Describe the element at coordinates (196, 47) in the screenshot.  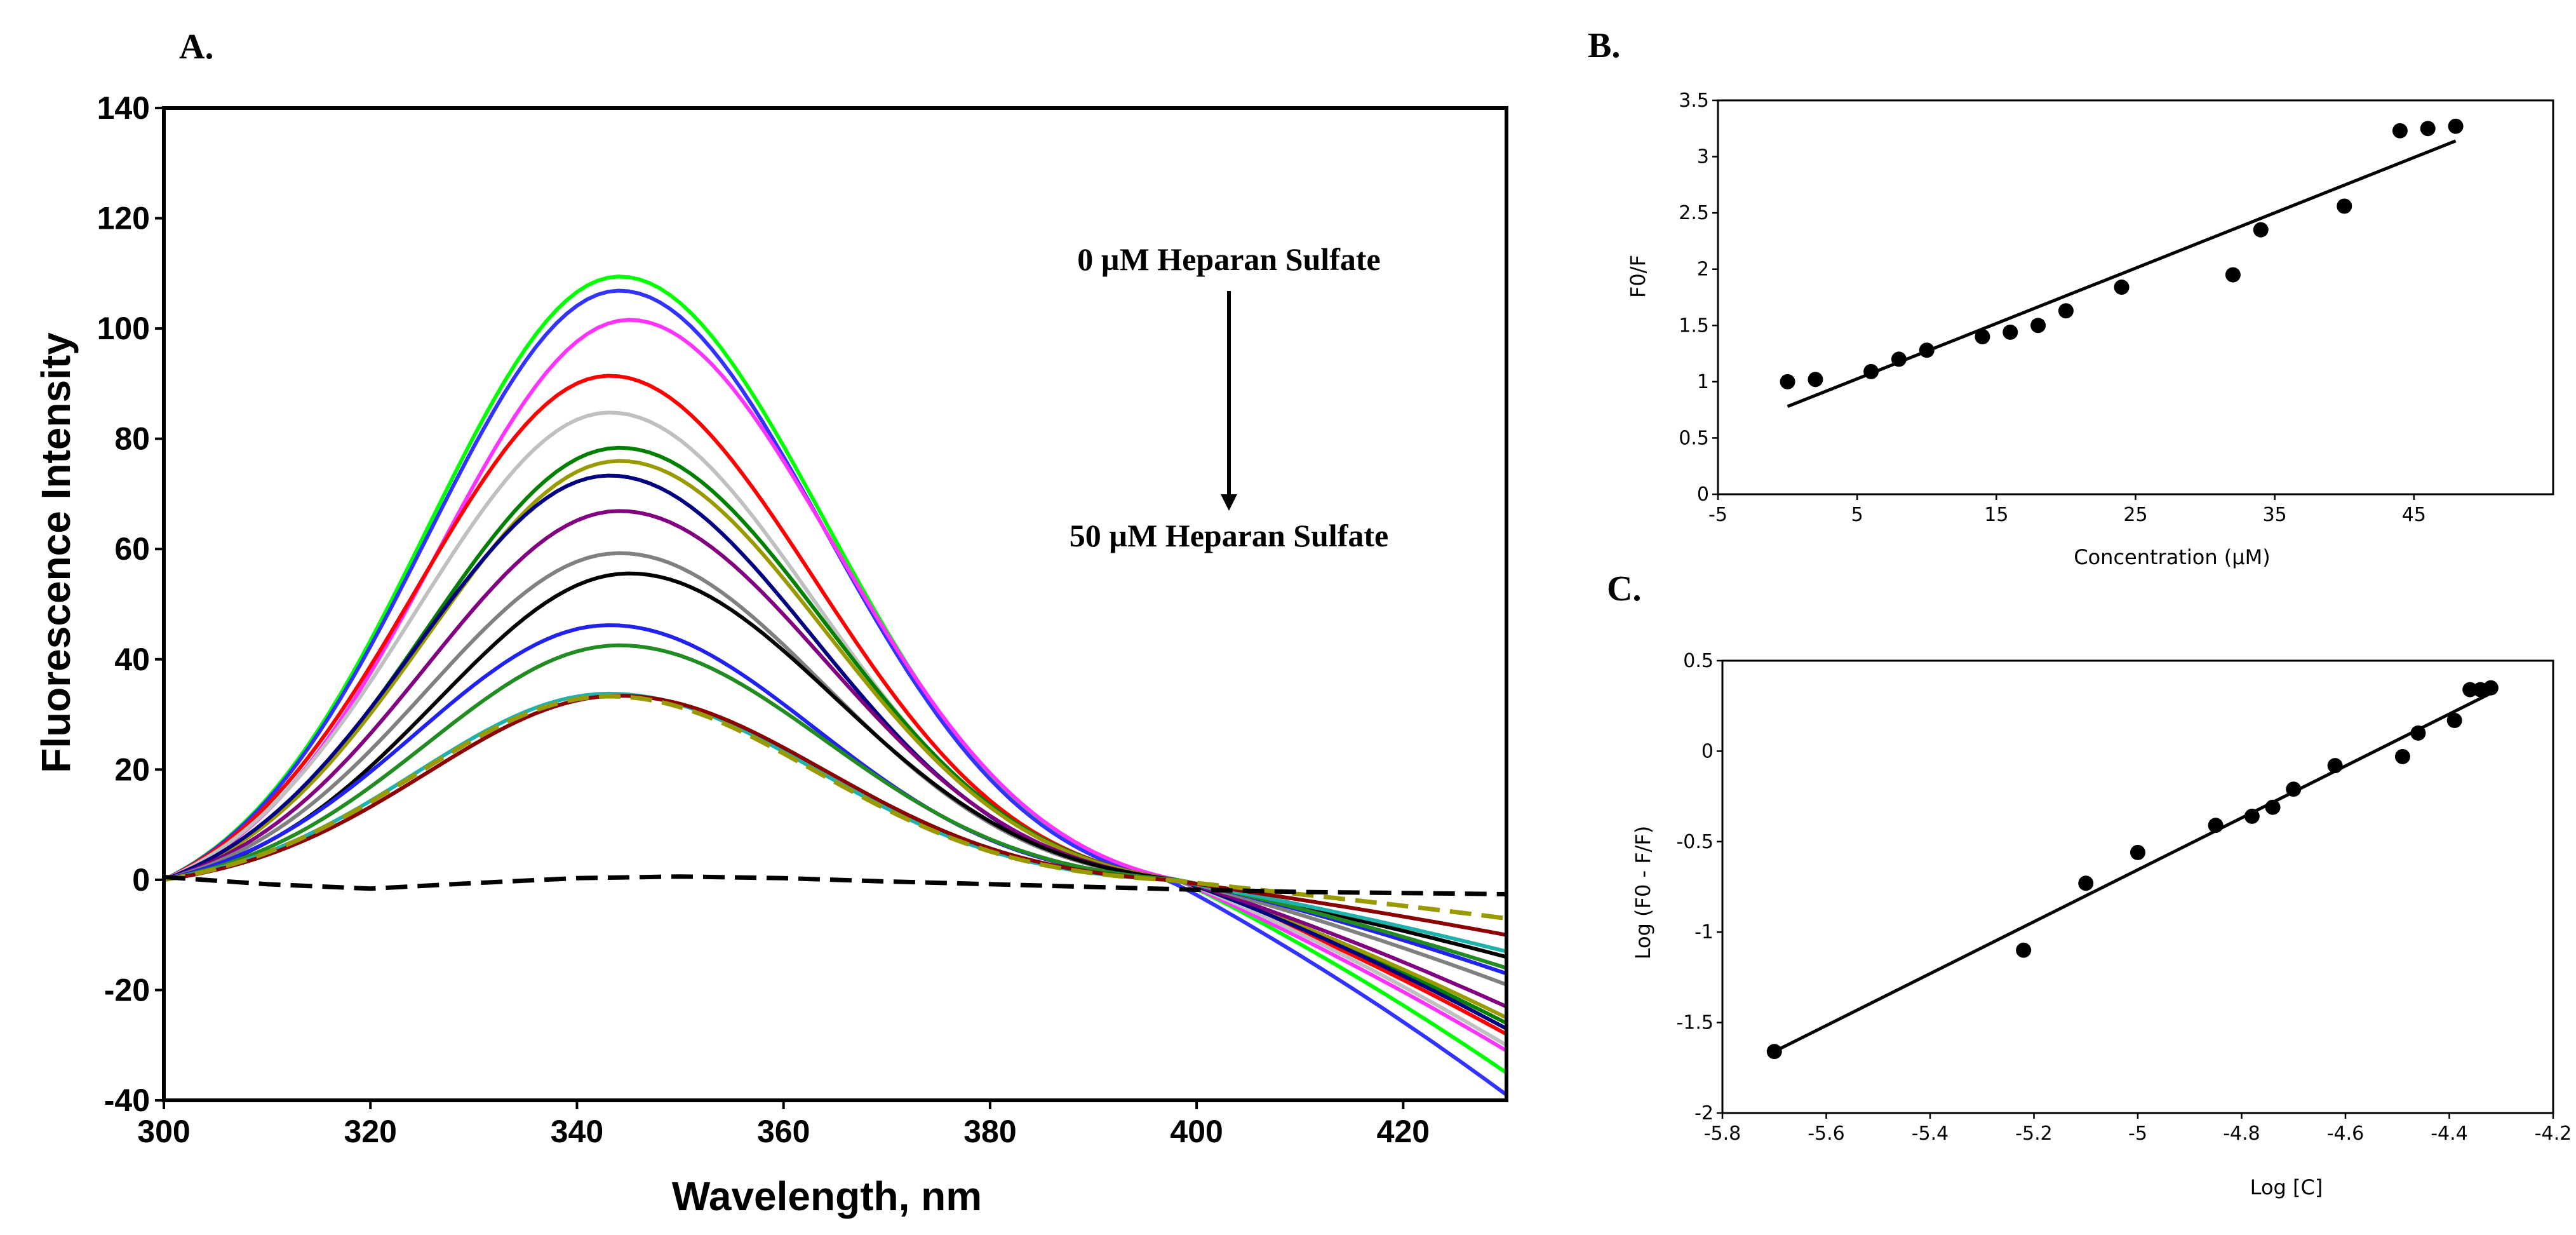
I see `panel-a-label: A.` at that location.